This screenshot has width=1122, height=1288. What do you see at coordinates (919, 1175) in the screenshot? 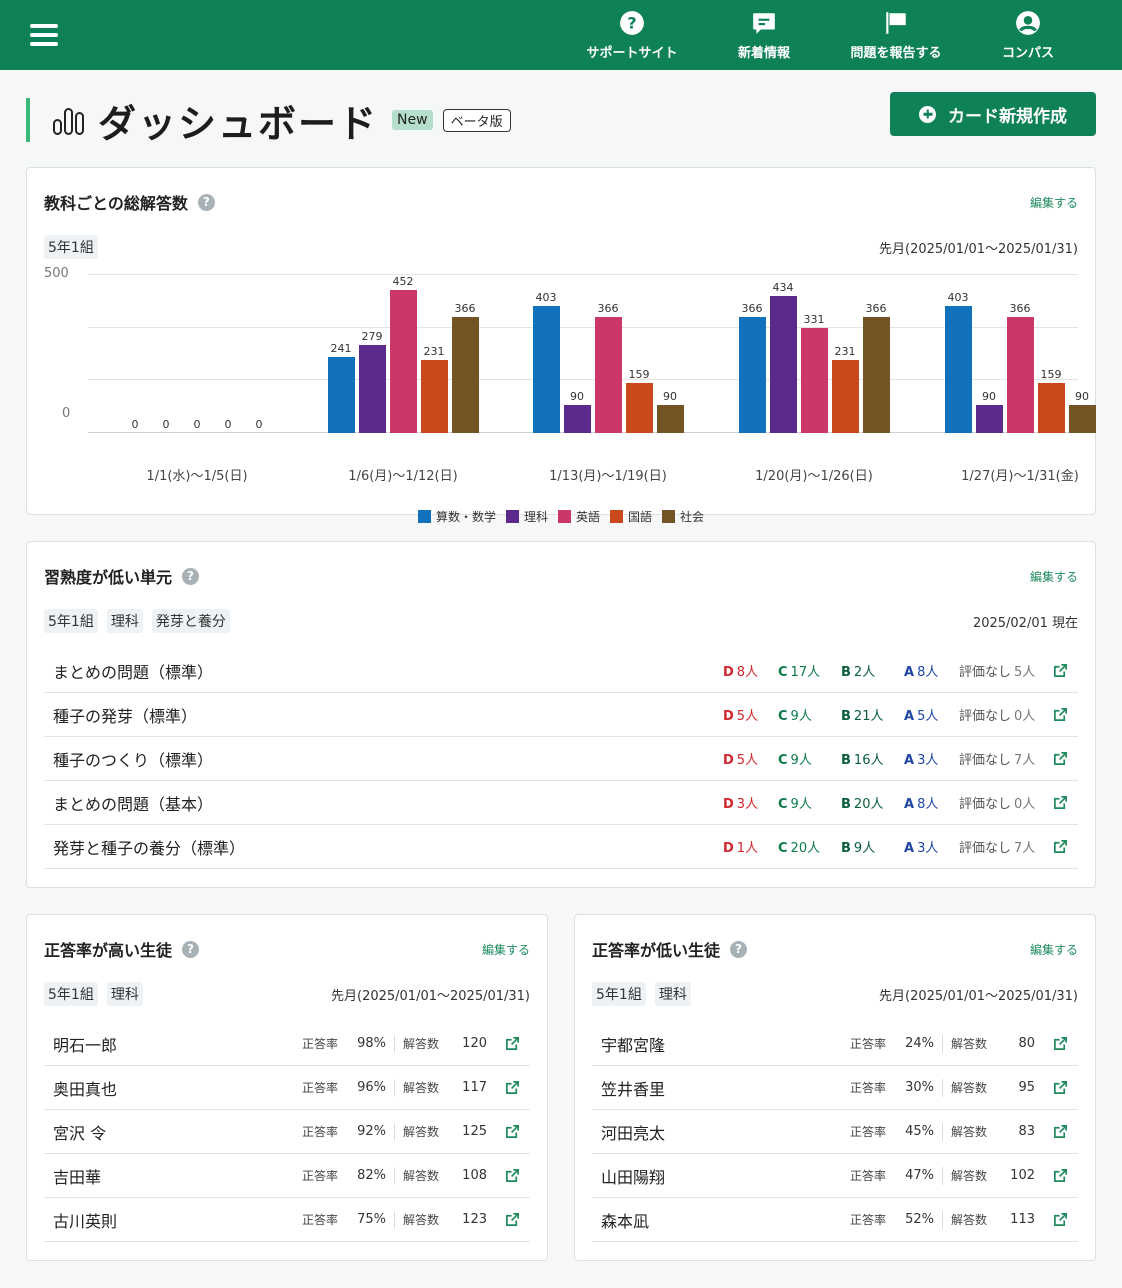
I see `rate-value: 47%` at bounding box center [919, 1175].